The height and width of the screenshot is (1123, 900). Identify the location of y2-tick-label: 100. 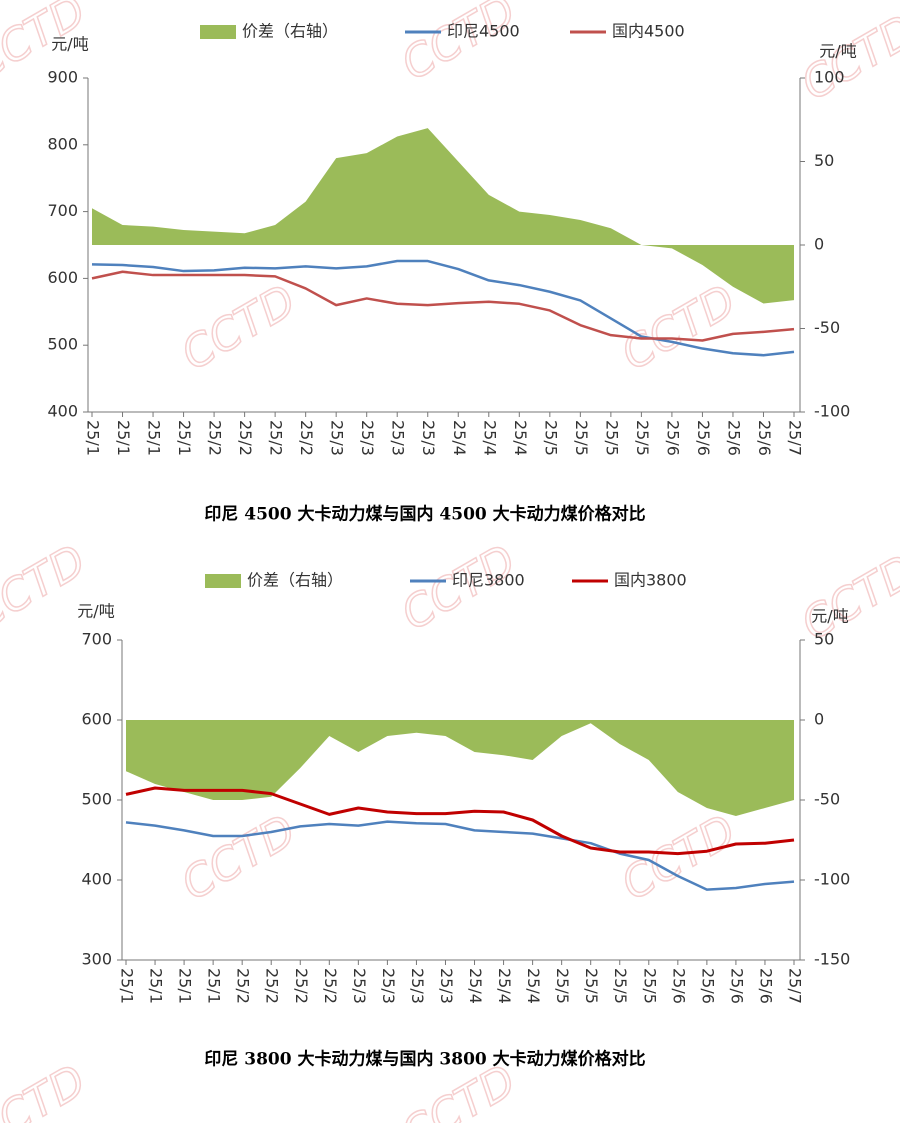
(829, 77).